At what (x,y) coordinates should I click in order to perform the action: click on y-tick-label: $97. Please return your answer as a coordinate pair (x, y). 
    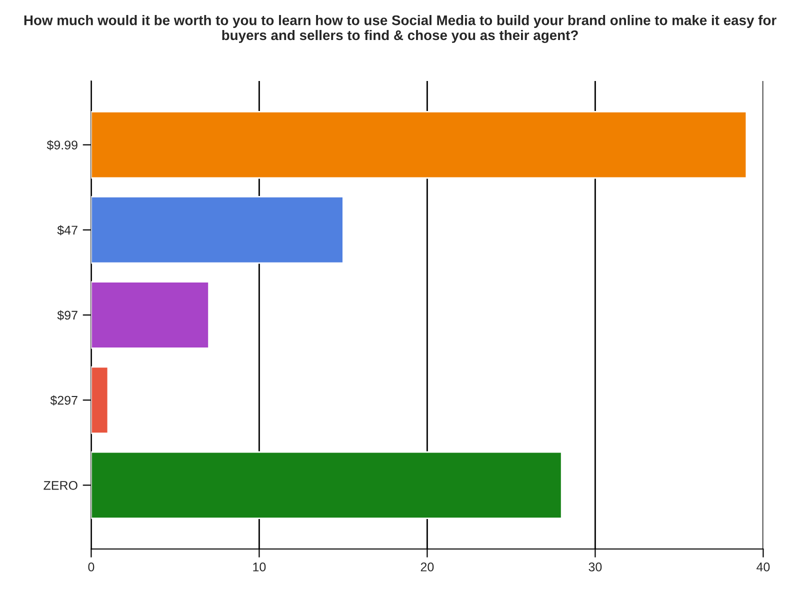
    Looking at the image, I should click on (67, 315).